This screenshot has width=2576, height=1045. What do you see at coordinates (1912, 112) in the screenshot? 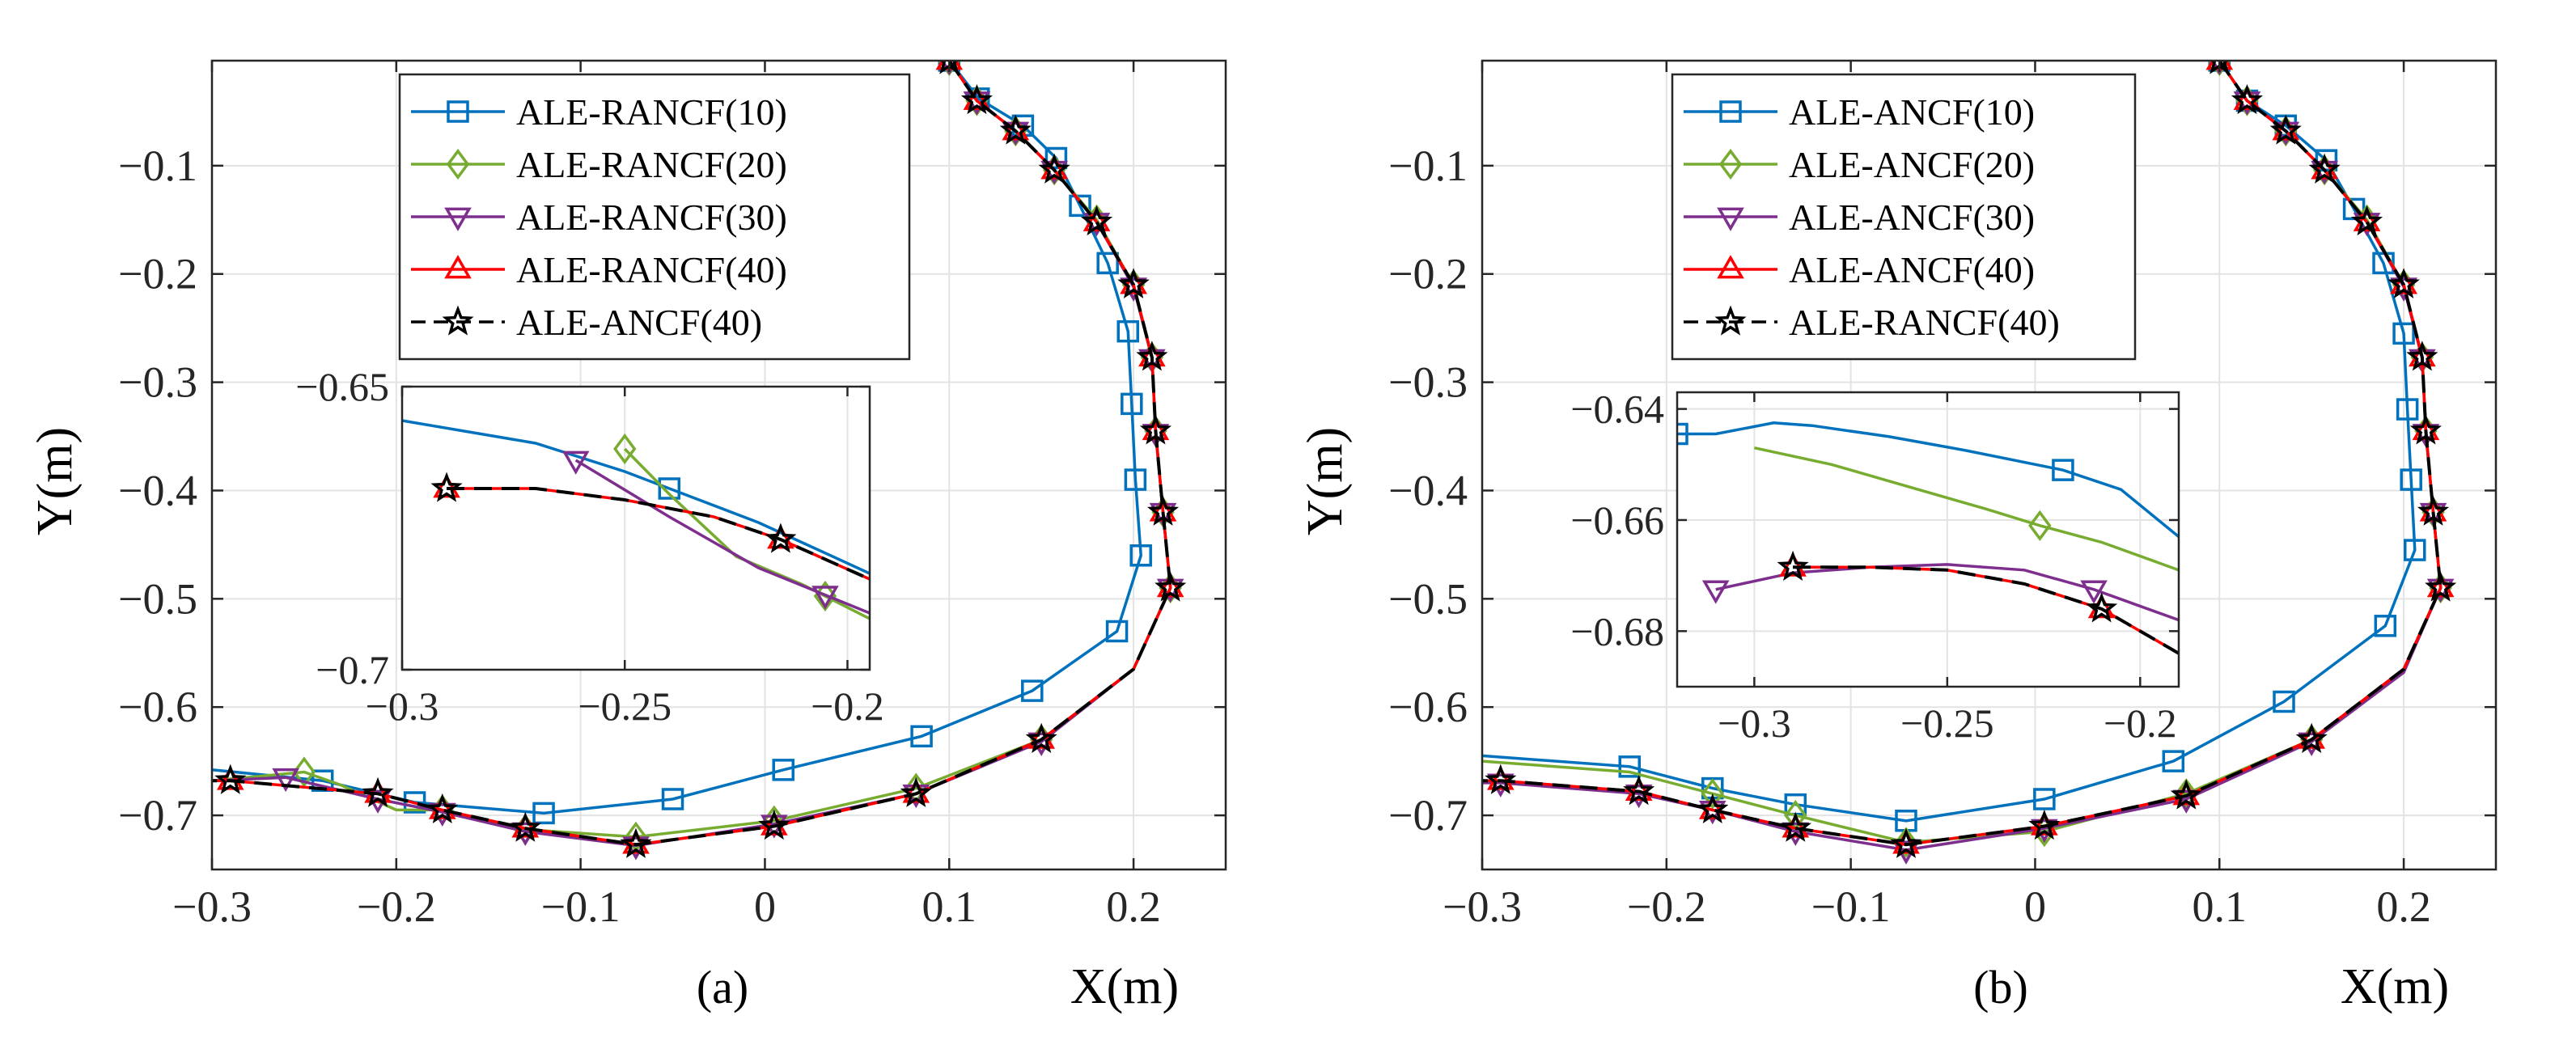
I see `legend-label: ALE-ANCF(10)` at bounding box center [1912, 112].